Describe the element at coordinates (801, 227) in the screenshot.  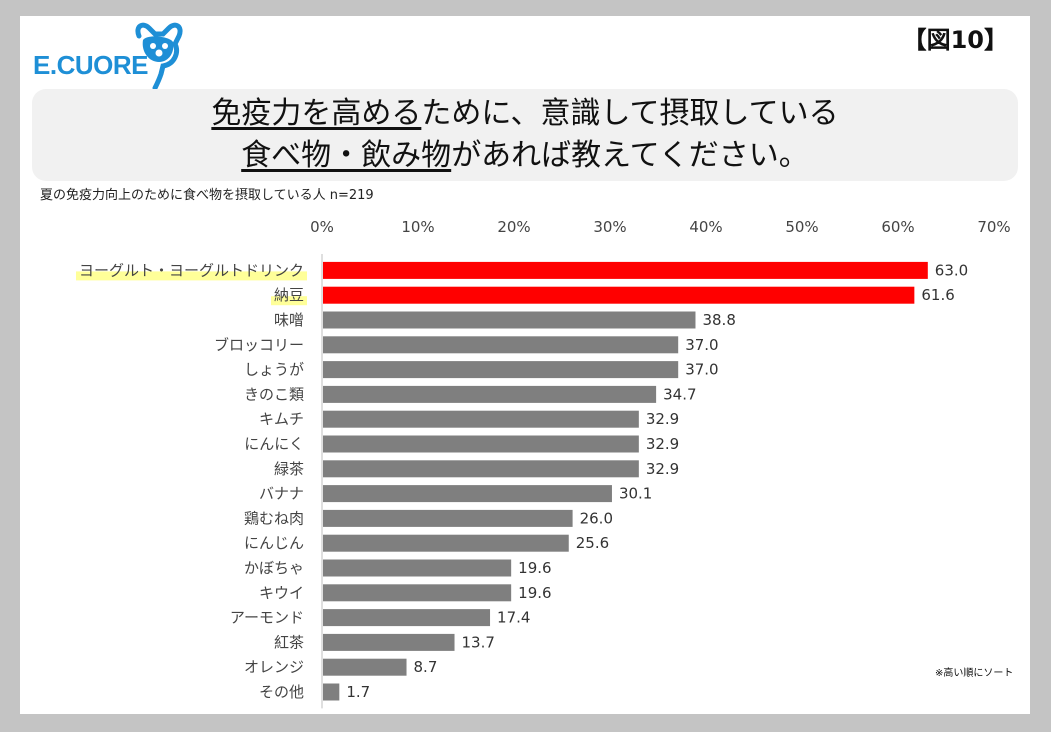
I see `x-tick-label: 50%` at that location.